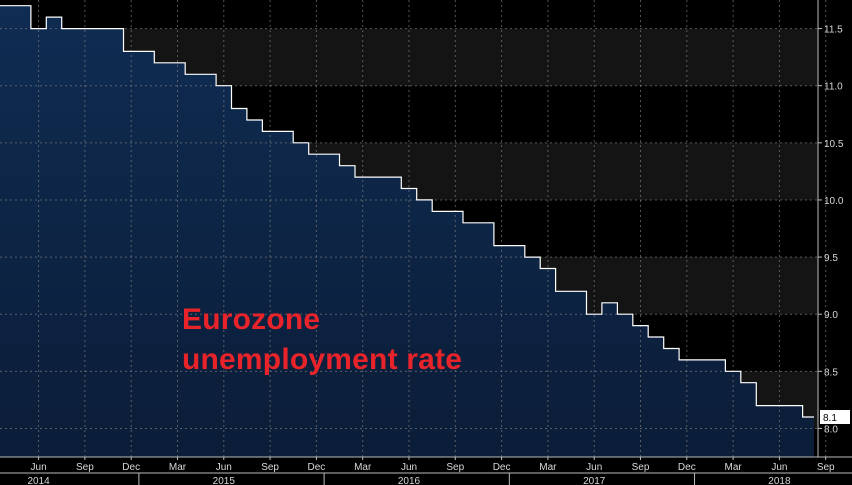  I want to click on y-tick-label: 11.5, so click(833, 30).